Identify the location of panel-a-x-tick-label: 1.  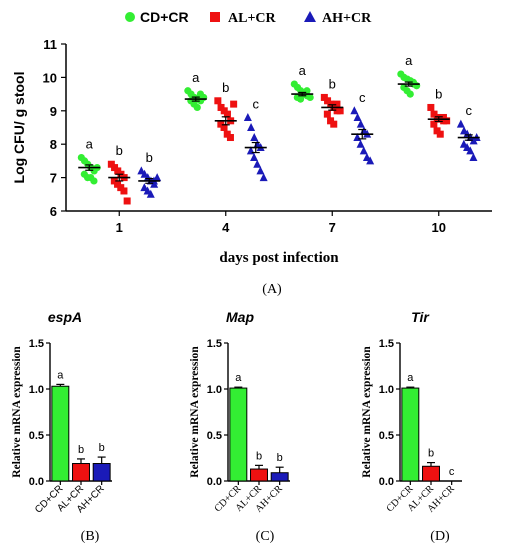
(119, 227).